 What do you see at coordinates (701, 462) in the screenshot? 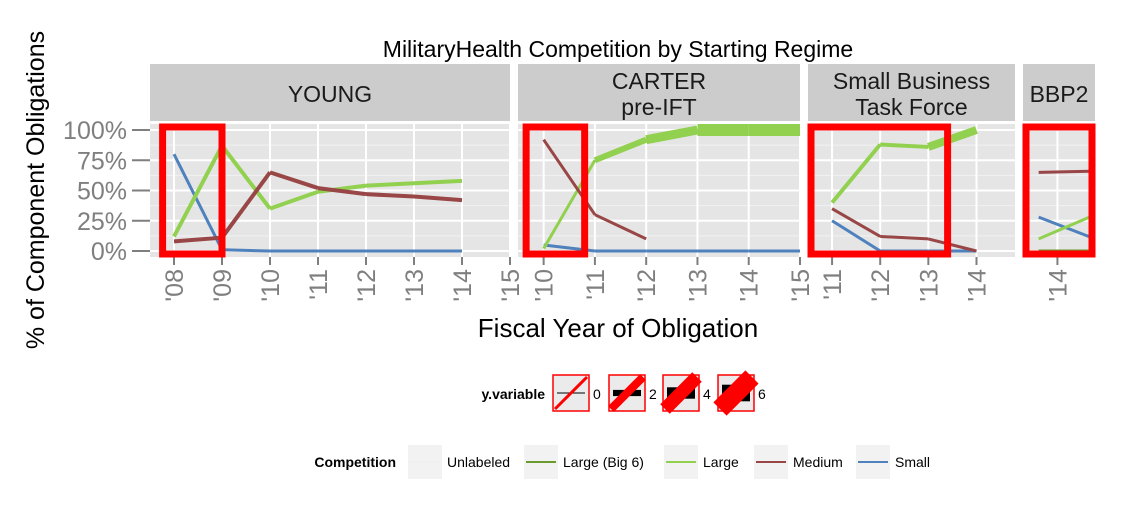
I see `color-legend-entry: Large` at bounding box center [701, 462].